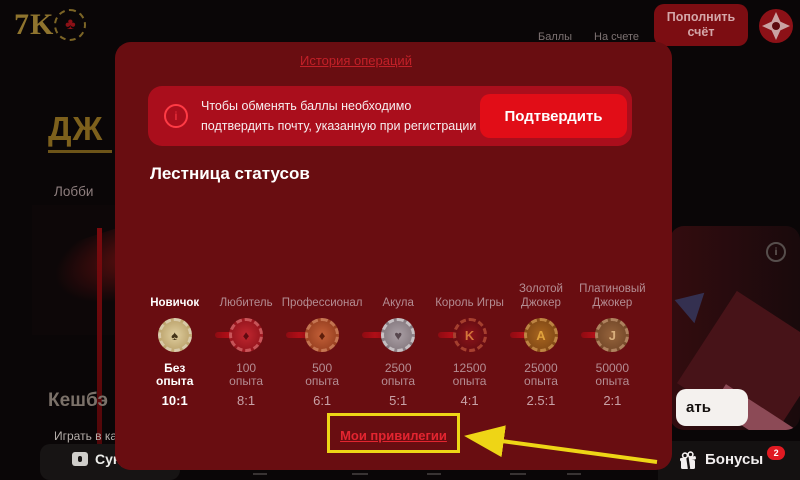  I want to click on status-column-platinum-joker: Платиновый Джокер J 50000 опыта 2:1, so click(612, 345).